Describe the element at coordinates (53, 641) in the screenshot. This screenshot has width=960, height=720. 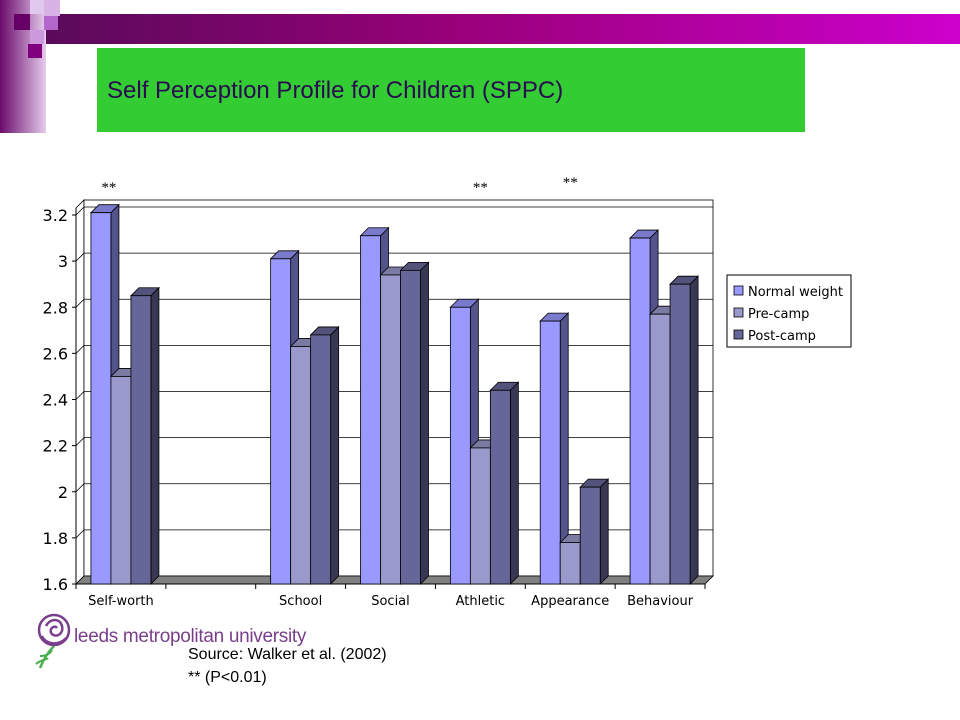
I see `rose-logo-icon` at that location.